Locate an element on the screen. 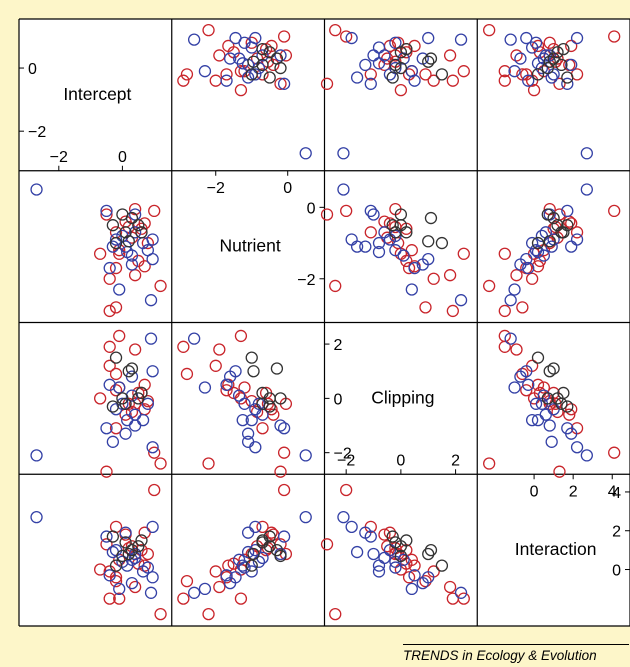 Image resolution: width=630 pixels, height=667 pixels. x-tick-label: 0 is located at coordinates (287, 188).